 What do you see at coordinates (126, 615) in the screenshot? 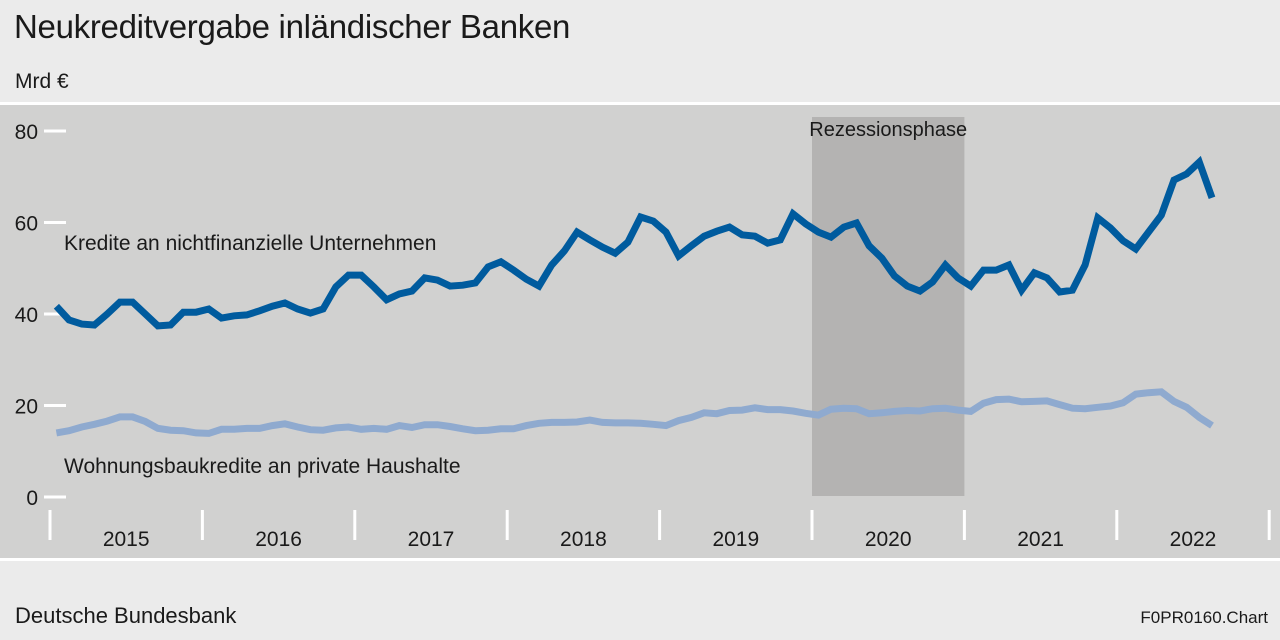
I see `source-label: Deutsche Bundesbank` at bounding box center [126, 615].